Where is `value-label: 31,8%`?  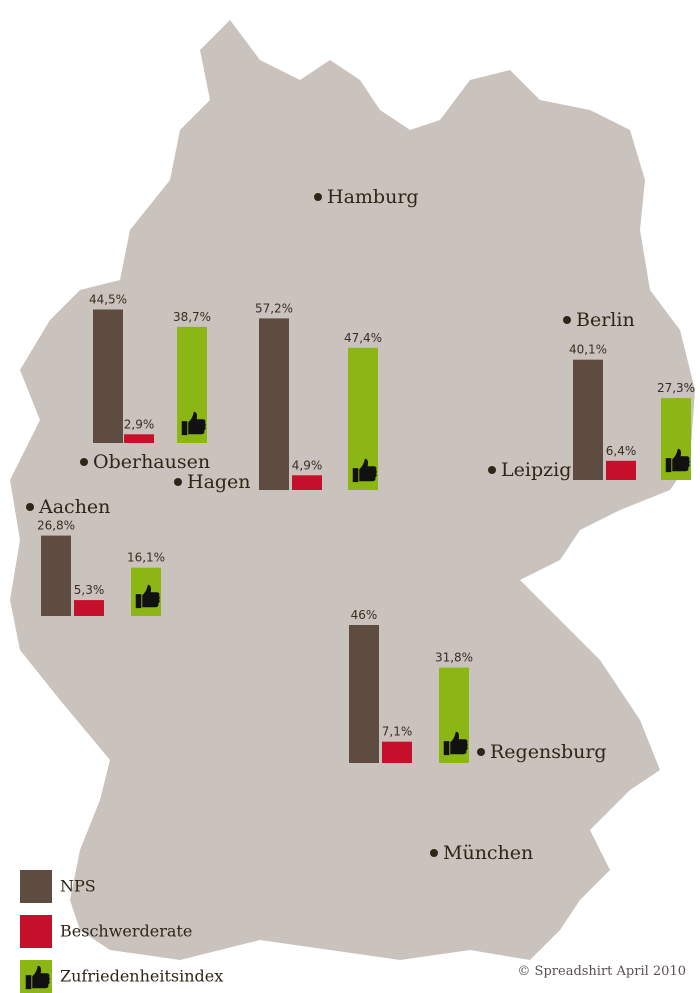 value-label: 31,8% is located at coordinates (454, 658).